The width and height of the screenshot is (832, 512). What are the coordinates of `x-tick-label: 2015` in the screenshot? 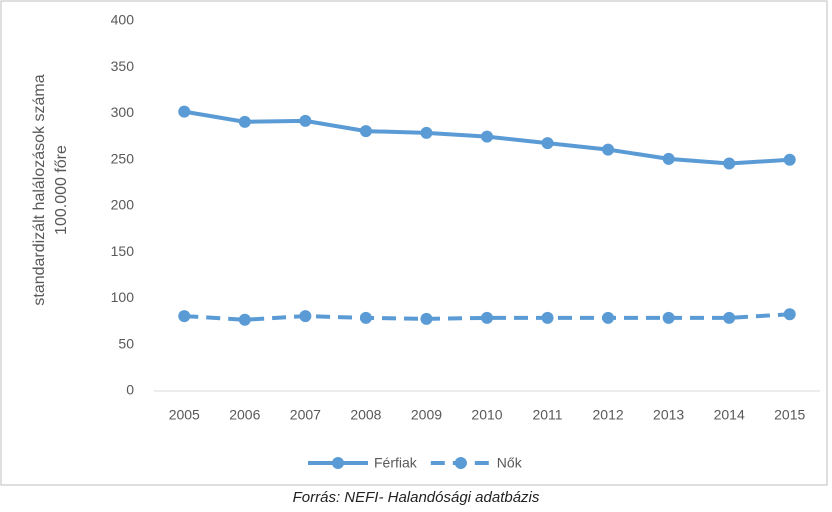 It's located at (789, 415).